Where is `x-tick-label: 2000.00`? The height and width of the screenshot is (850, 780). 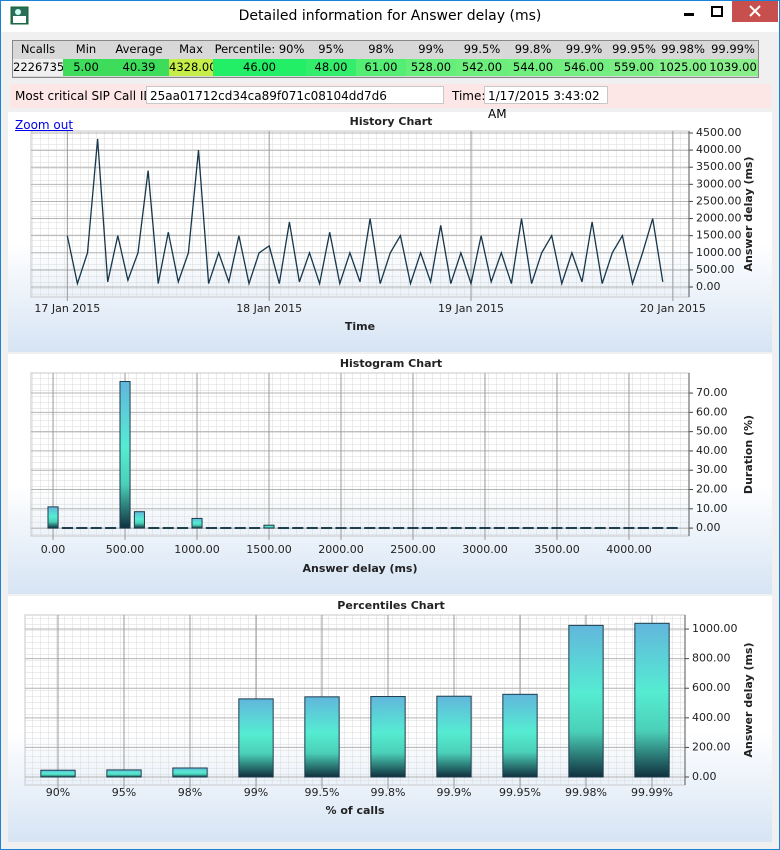
x-tick-label: 2000.00 is located at coordinates (341, 549).